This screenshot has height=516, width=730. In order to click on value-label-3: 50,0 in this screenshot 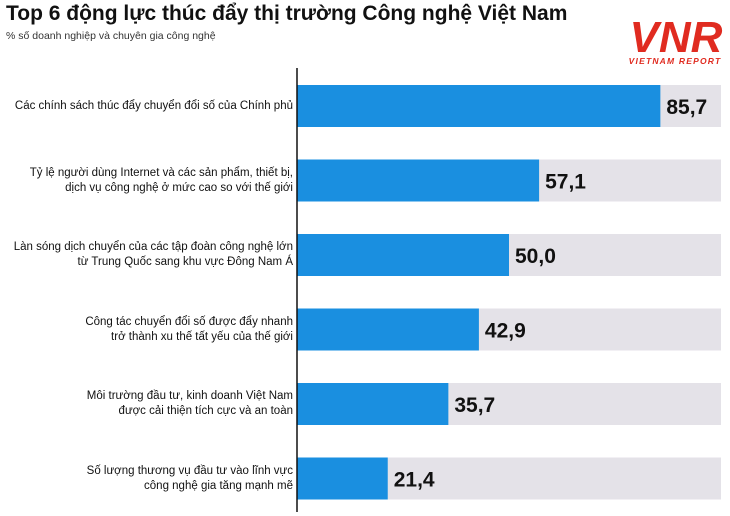, I will do `click(535, 256)`.